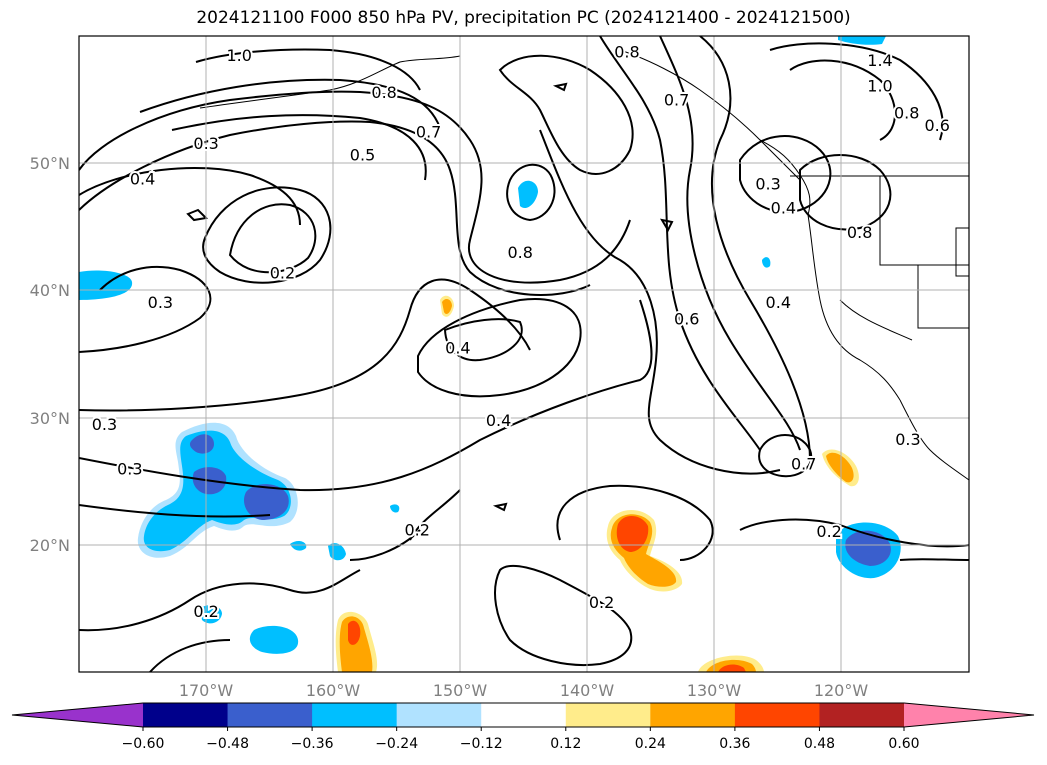 The image size is (1047, 765). I want to click on lon-tick-label: 150°W, so click(460, 690).